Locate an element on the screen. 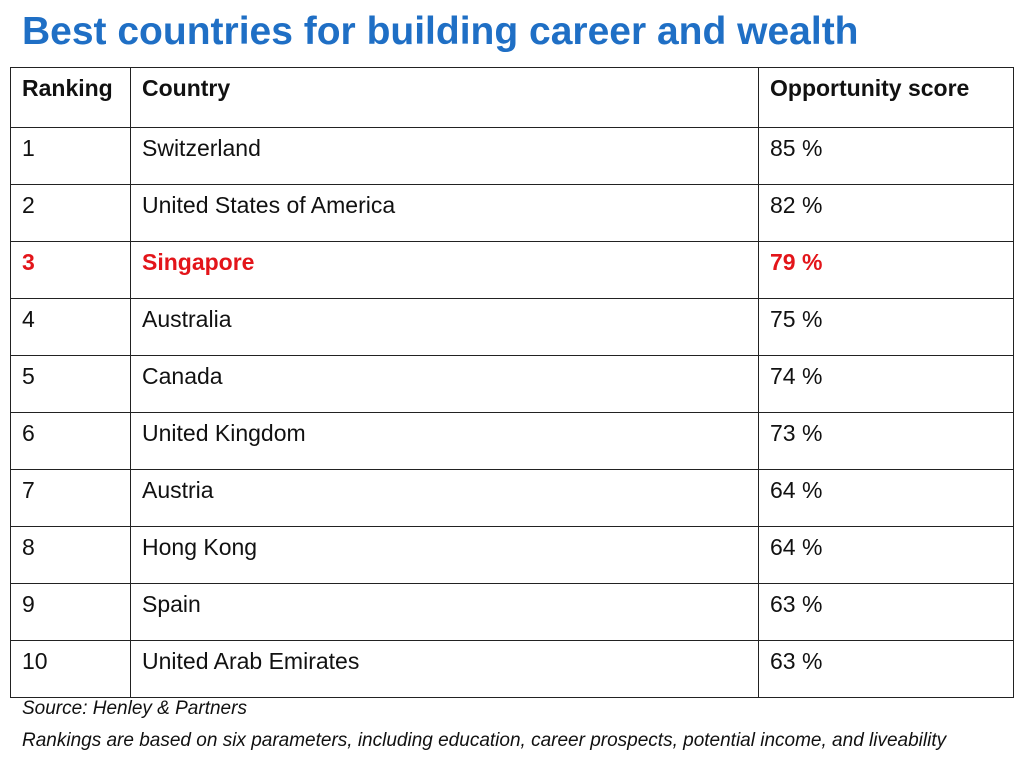 This screenshot has width=1024, height=774. table-row: 9 Spain 63 % is located at coordinates (512, 612).